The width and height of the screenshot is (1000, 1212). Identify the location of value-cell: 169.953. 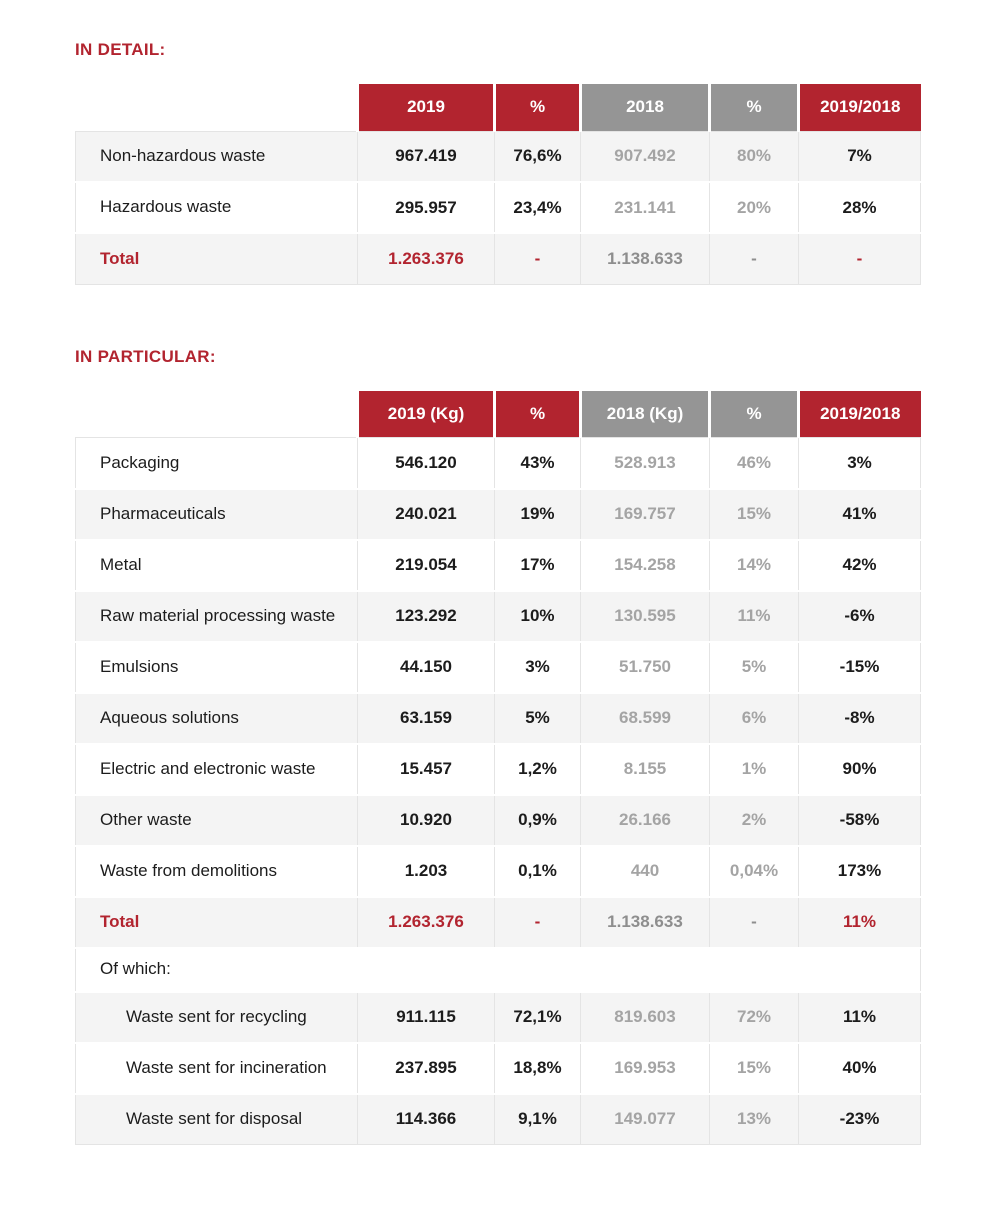
(645, 1068).